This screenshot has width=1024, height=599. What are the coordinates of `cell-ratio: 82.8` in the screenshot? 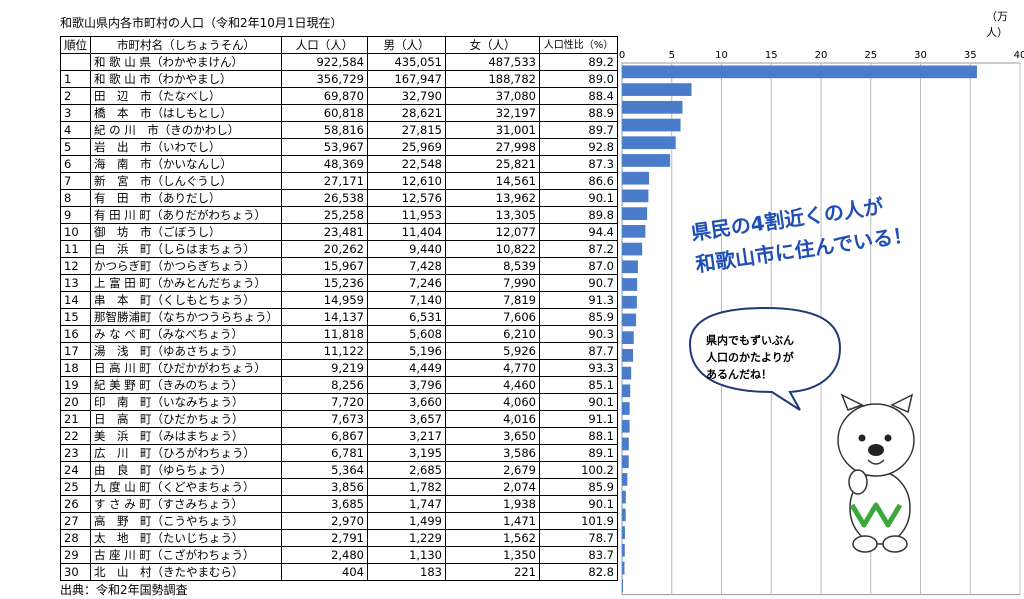 It's located at (578, 572).